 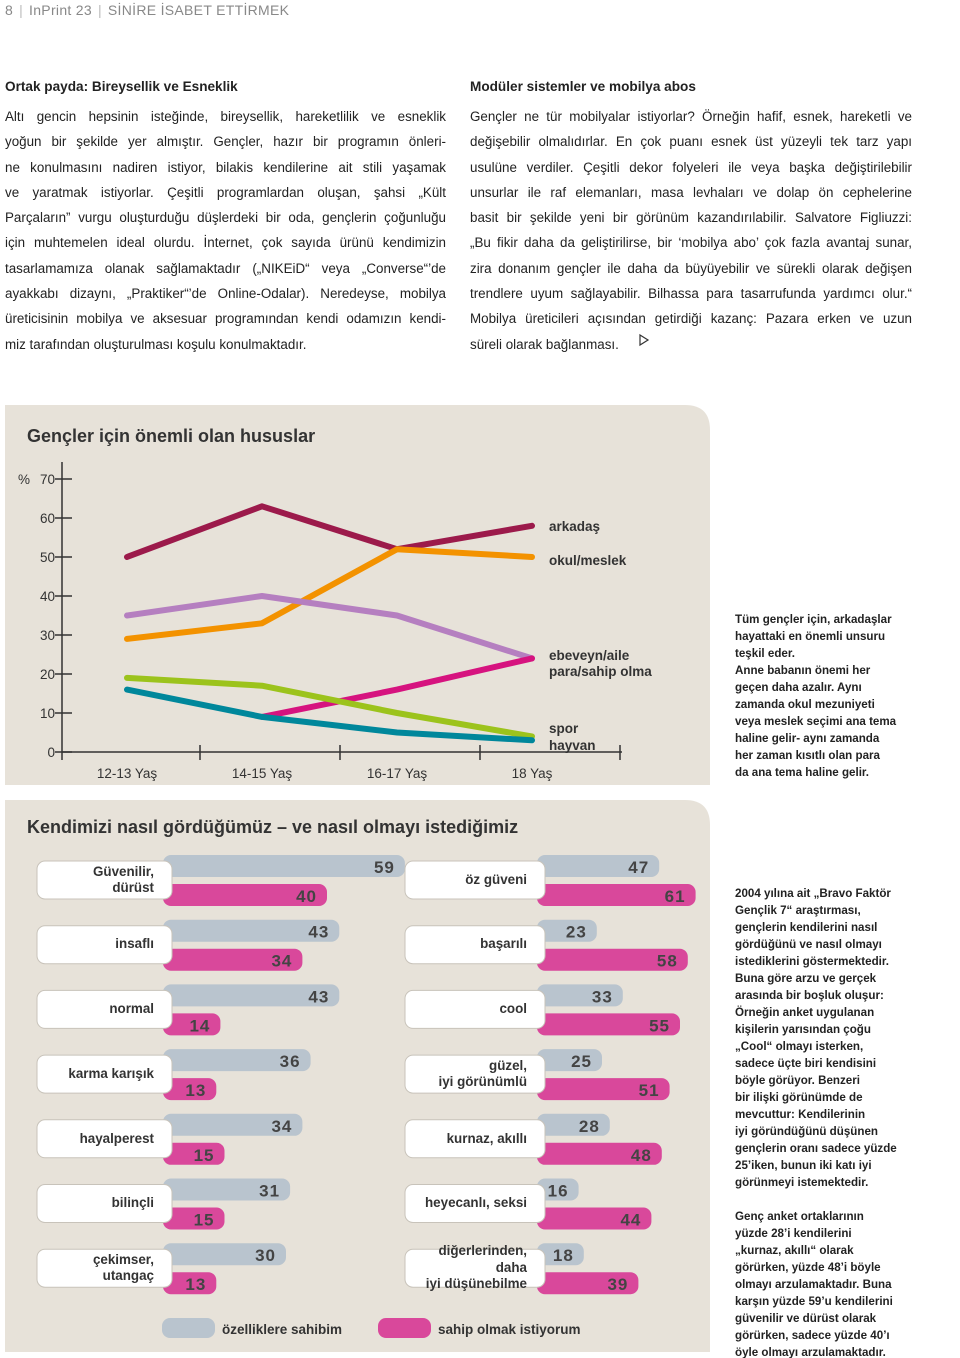 I want to click on category-label: karma karışık, so click(x=111, y=1073).